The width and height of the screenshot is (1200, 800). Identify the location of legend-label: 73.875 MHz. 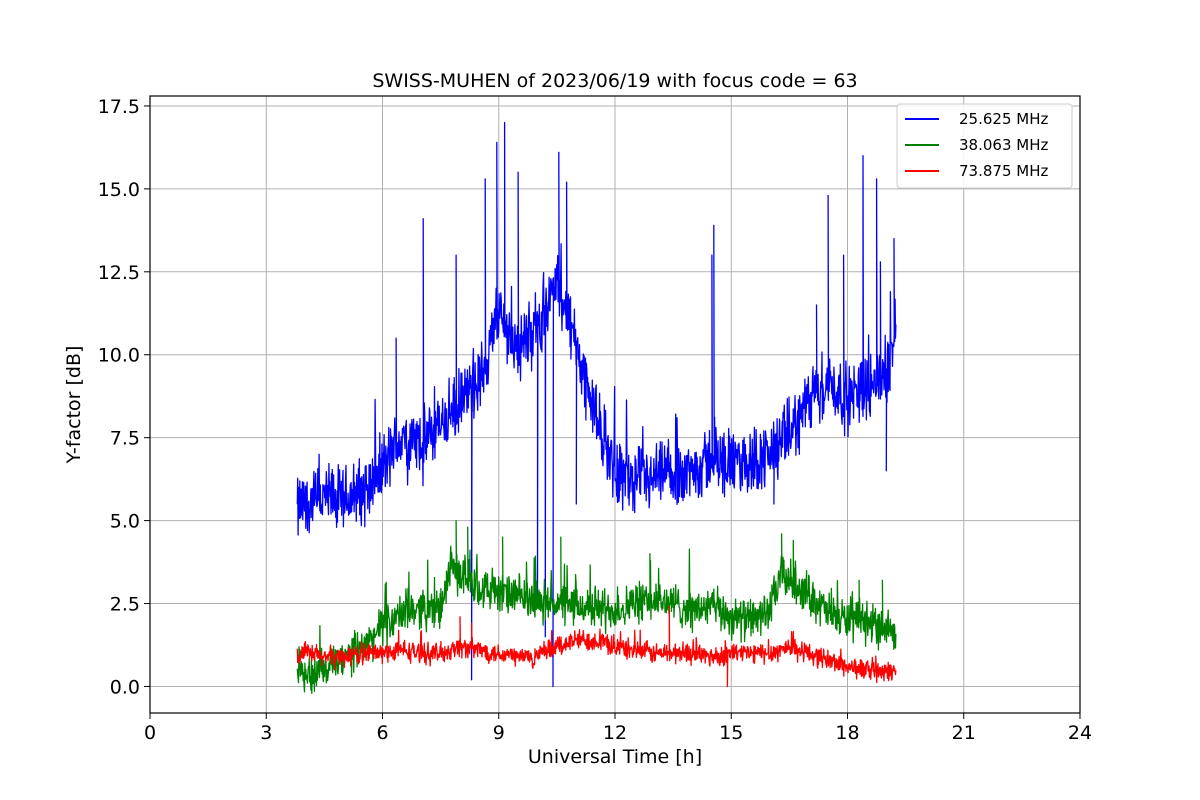
(1003, 171).